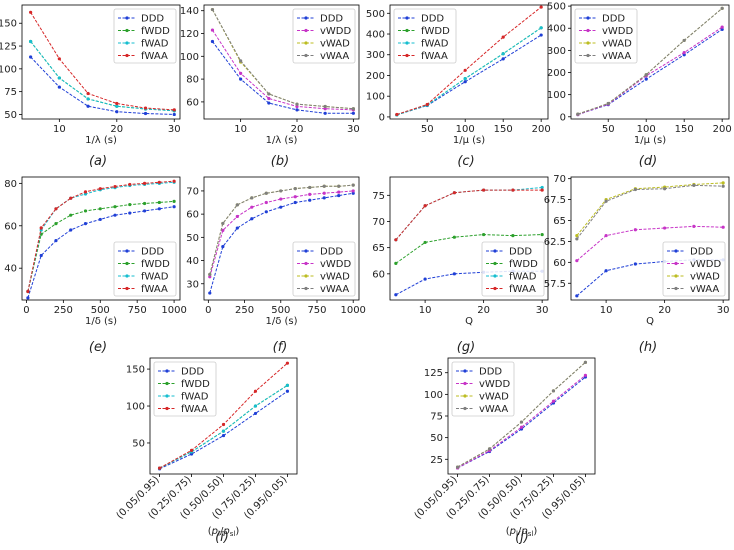 The height and width of the screenshot is (550, 734). What do you see at coordinates (335, 277) in the screenshot?
I see `legend-label-vwad: vWAD` at bounding box center [335, 277].